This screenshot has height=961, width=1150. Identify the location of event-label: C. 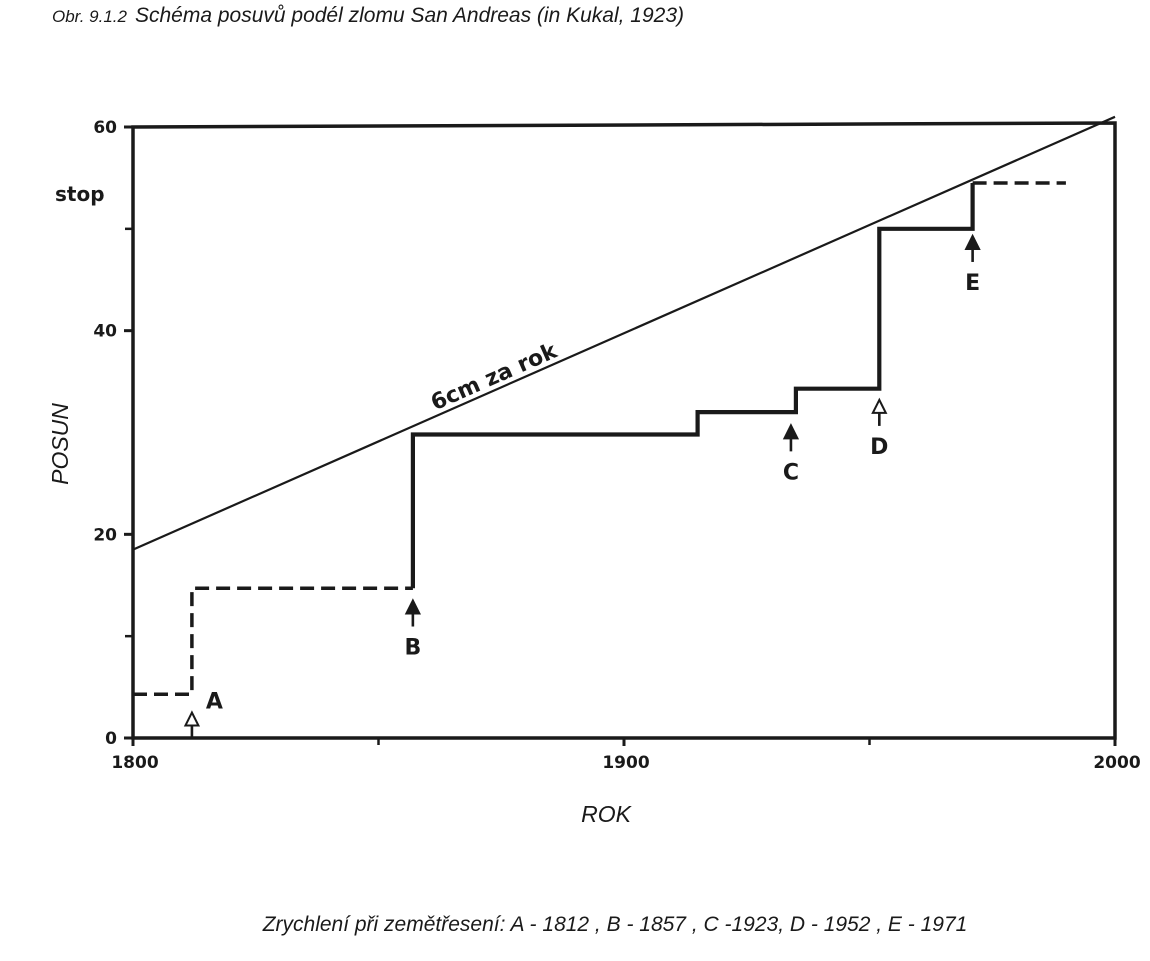
(791, 472).